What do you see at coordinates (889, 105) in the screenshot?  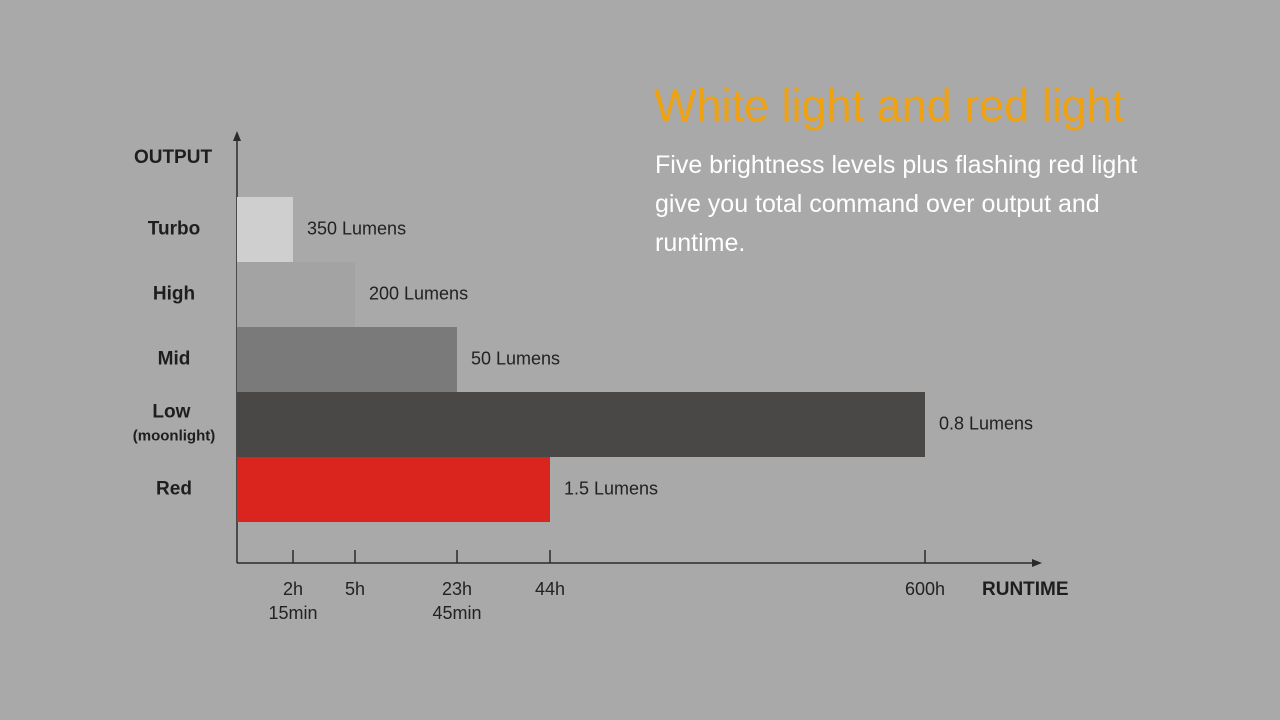 I see `title: White light and red light` at bounding box center [889, 105].